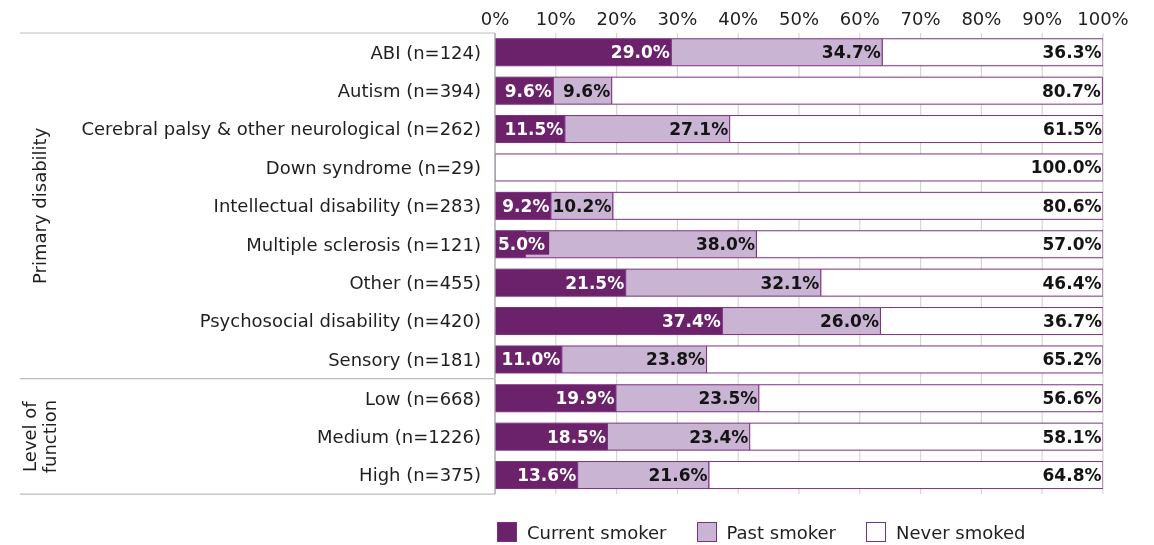 The image size is (1154, 545). I want to click on data-label: 9.2%, so click(526, 205).